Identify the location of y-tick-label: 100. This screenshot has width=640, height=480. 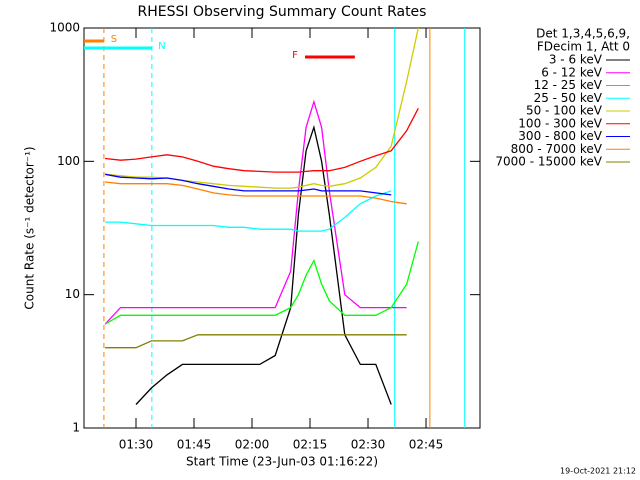
(68, 161).